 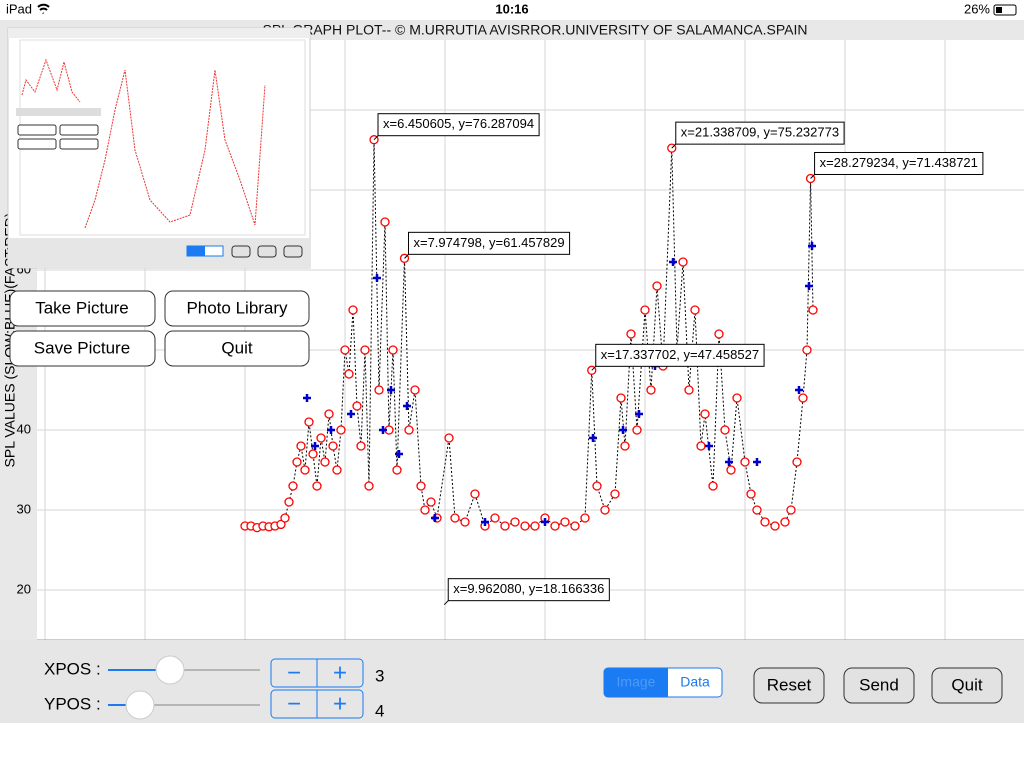 I want to click on annotation-label: x=9.962080, y=18.166336, so click(x=528, y=588).